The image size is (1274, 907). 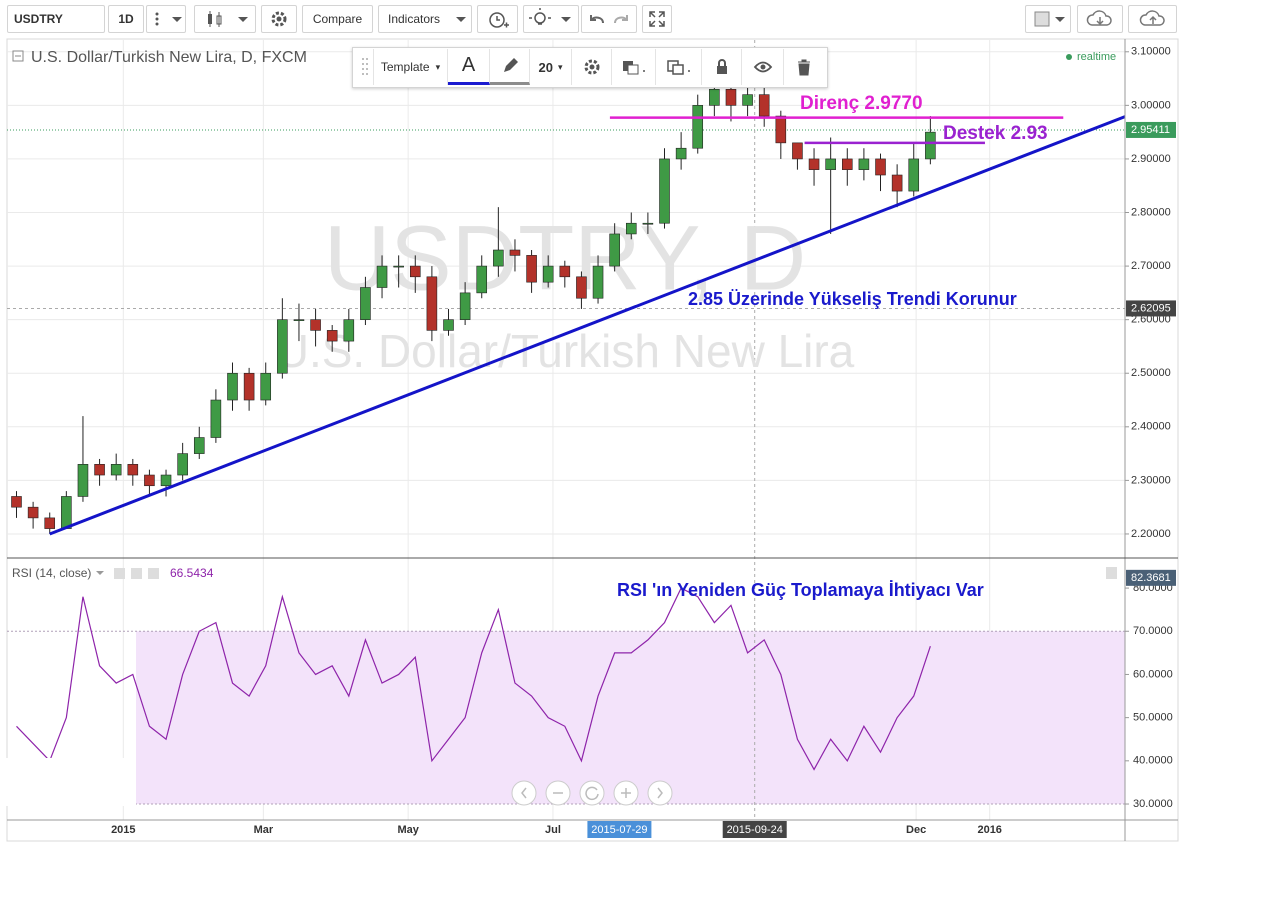 I want to click on rsi-title: RSI (14, close), so click(x=51, y=573).